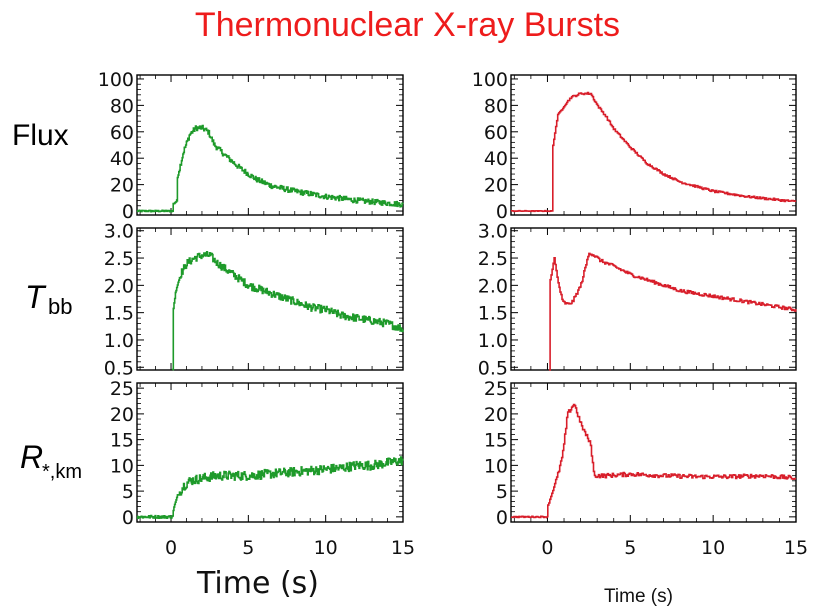  I want to click on x-axis-label-left: Time (s), so click(257, 583).